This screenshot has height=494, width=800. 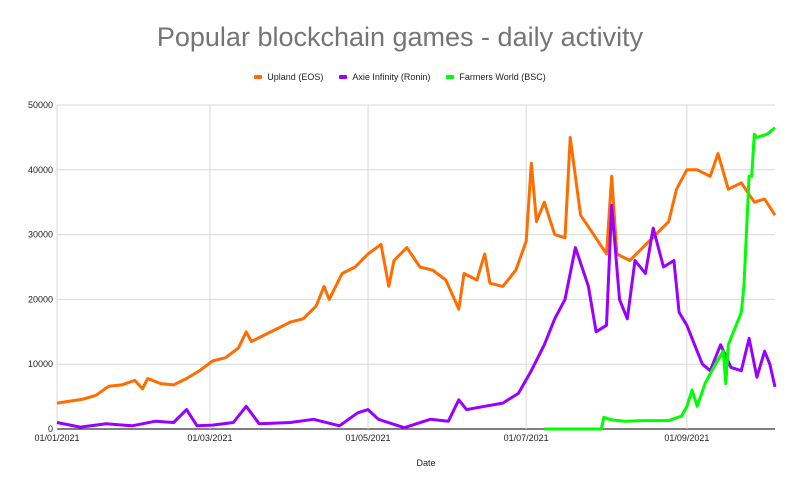 What do you see at coordinates (391, 77) in the screenshot?
I see `legend-label: Axie Infinity (Ronin)` at bounding box center [391, 77].